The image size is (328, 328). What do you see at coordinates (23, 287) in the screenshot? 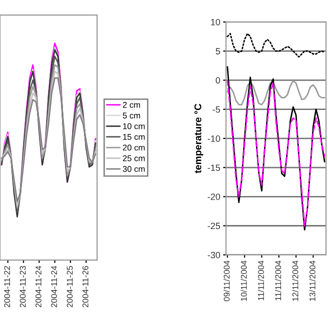
I see `x-tick-label: 2004-11-23` at bounding box center [23, 287].